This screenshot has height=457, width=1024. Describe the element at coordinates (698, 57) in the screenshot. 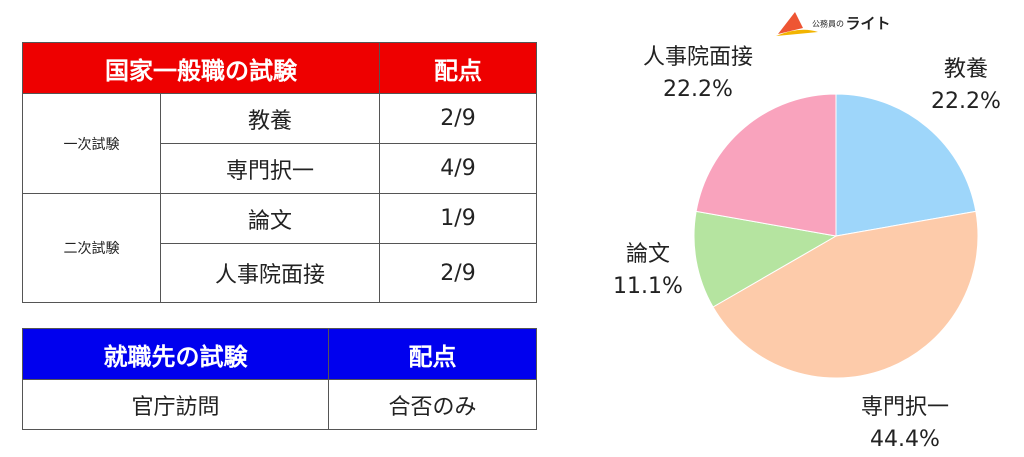

I see `slice-label: 人事院面接` at that location.